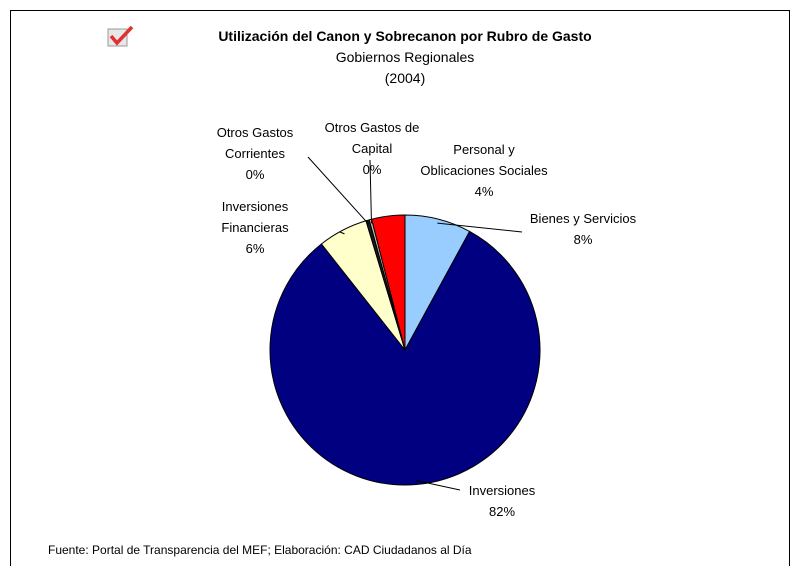 The height and width of the screenshot is (566, 800). I want to click on slice-name: Otros Gastos Corrientes, so click(255, 143).